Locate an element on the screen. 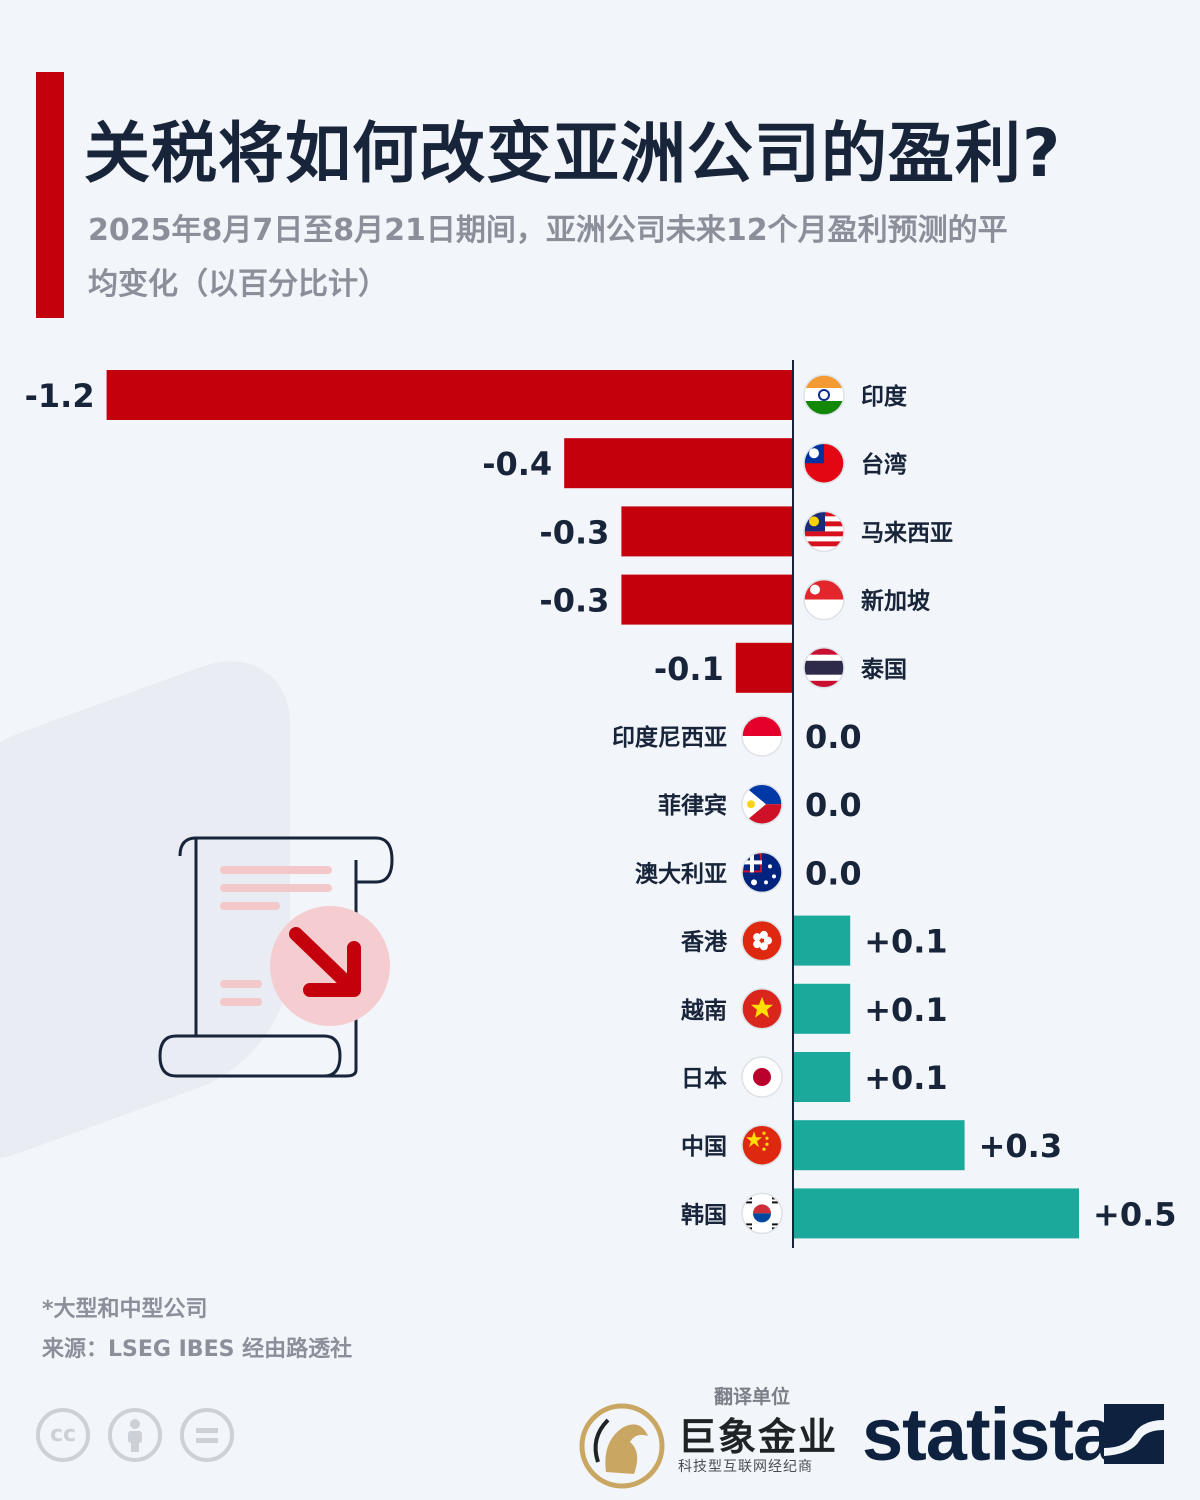 The image size is (1200, 1500). category-label: 台湾 is located at coordinates (884, 464).